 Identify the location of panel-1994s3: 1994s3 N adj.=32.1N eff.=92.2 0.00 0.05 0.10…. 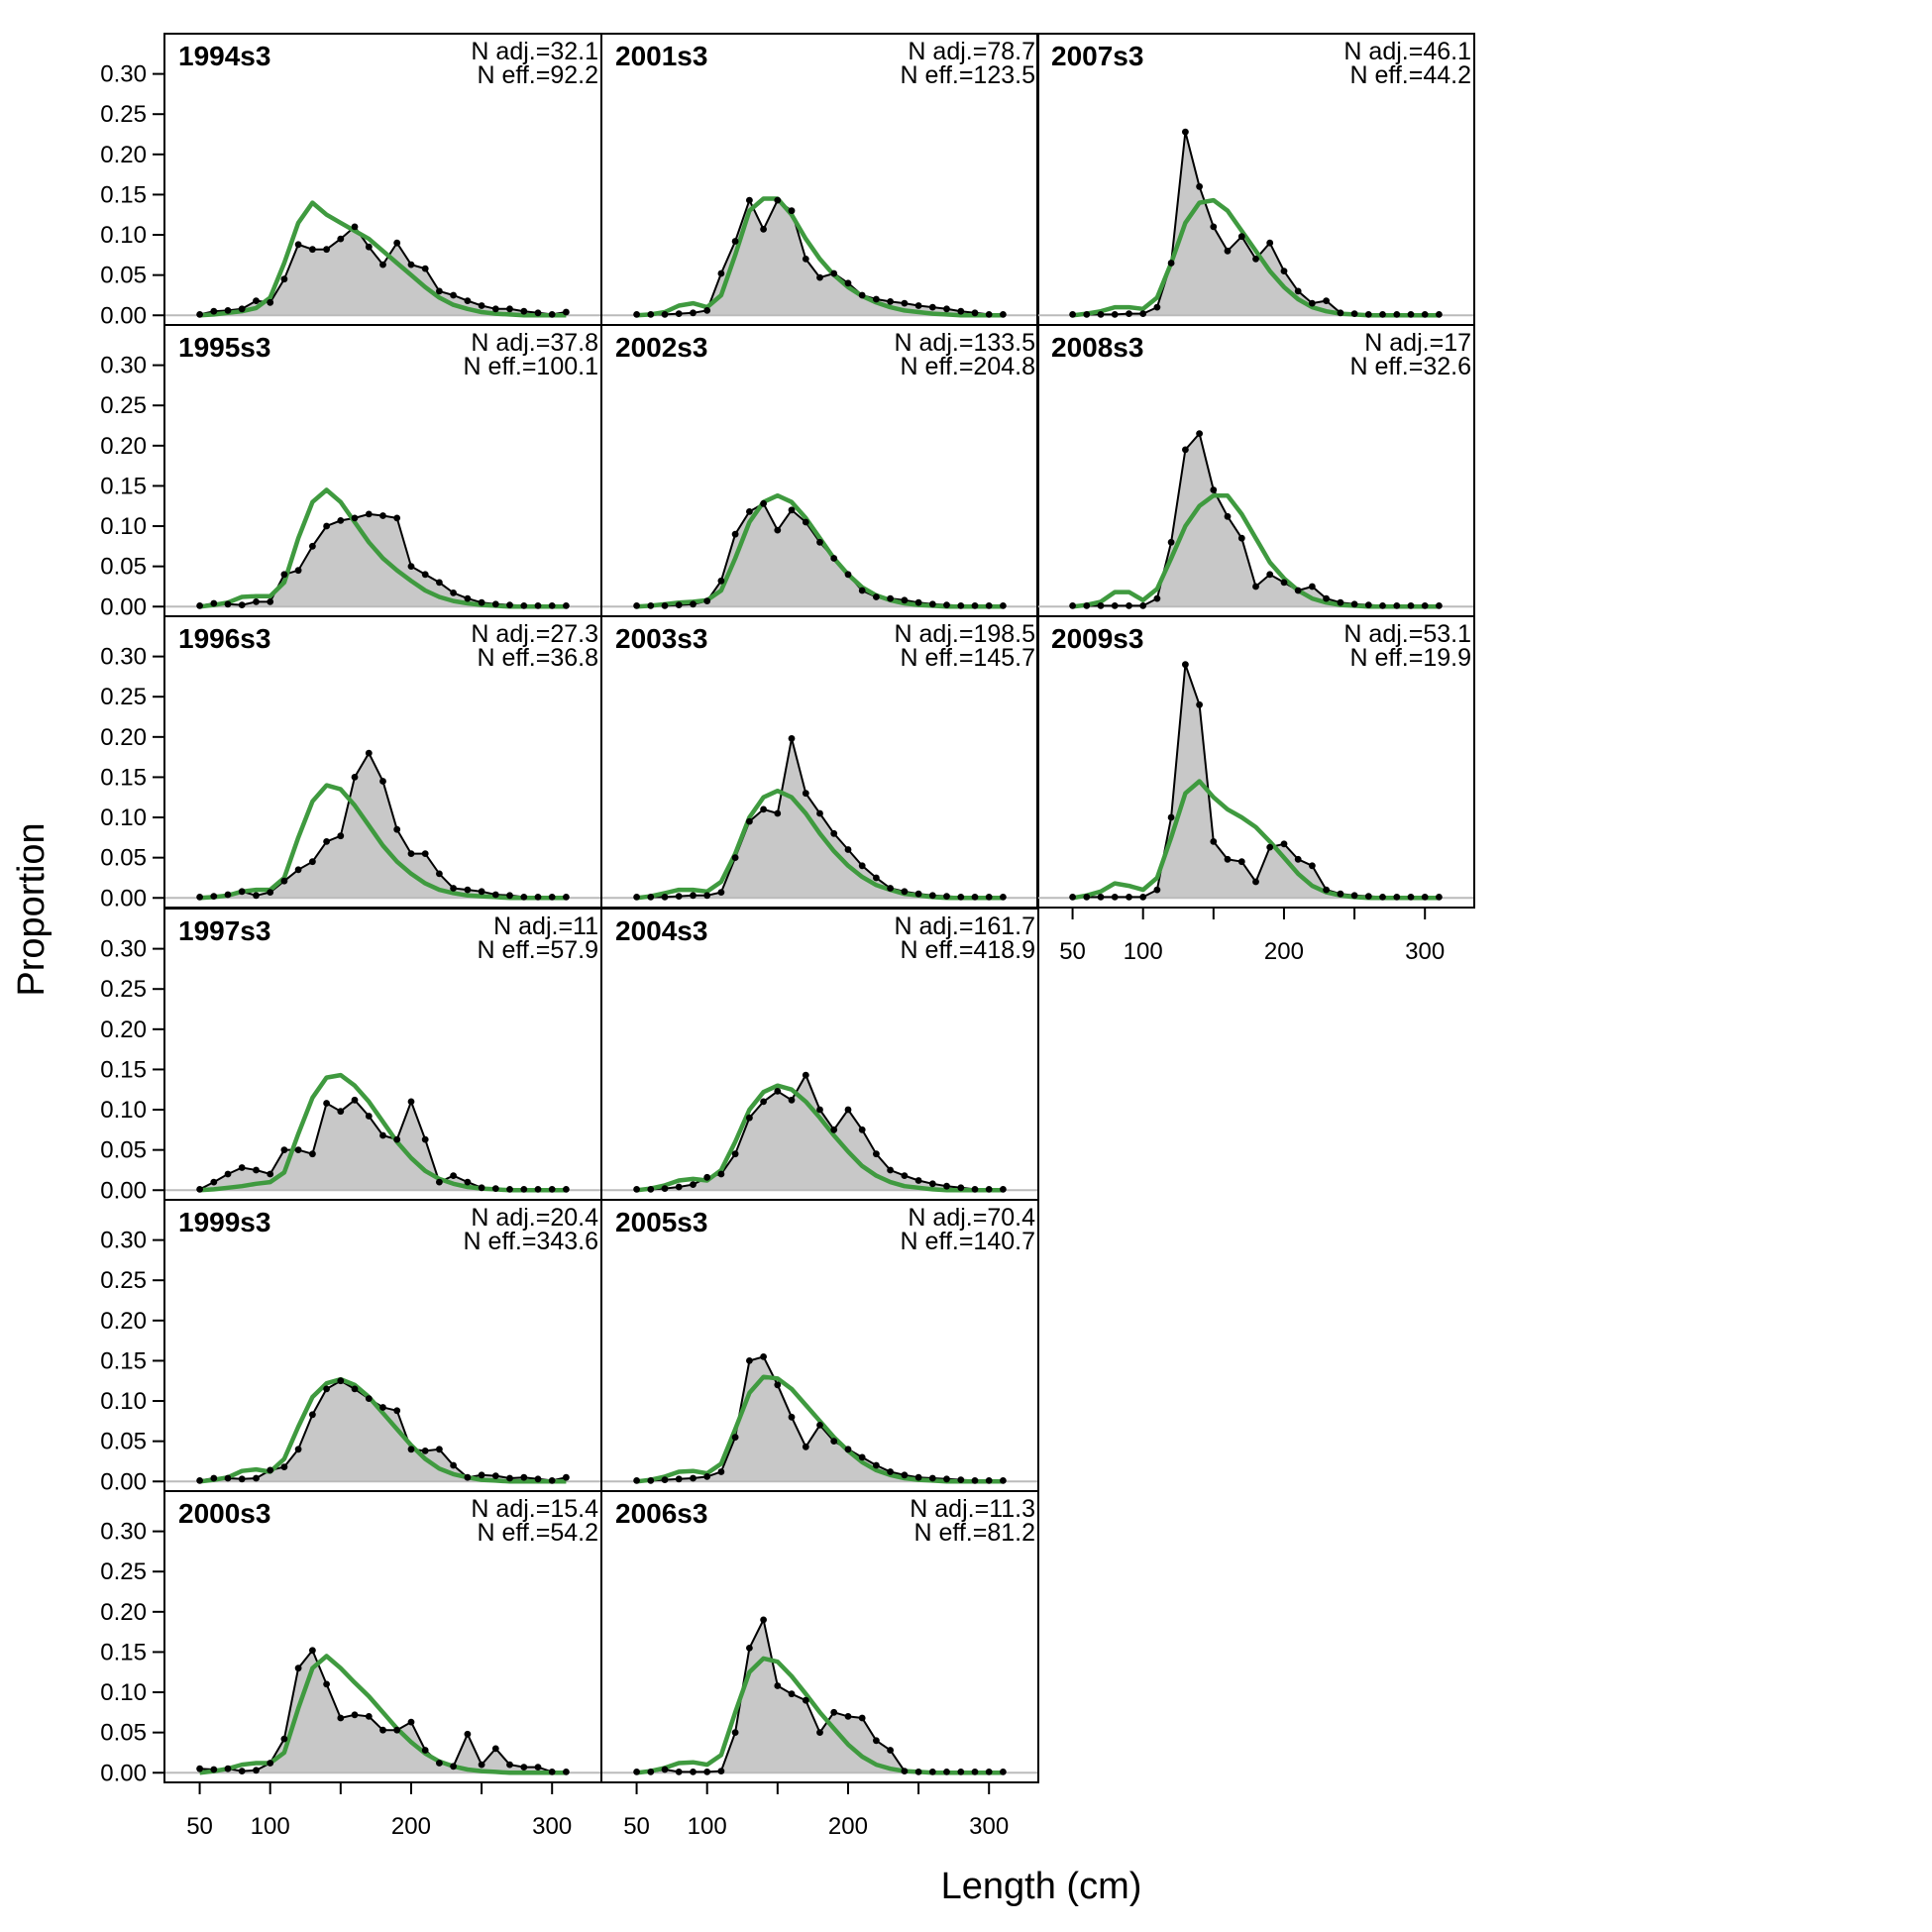
(351, 181).